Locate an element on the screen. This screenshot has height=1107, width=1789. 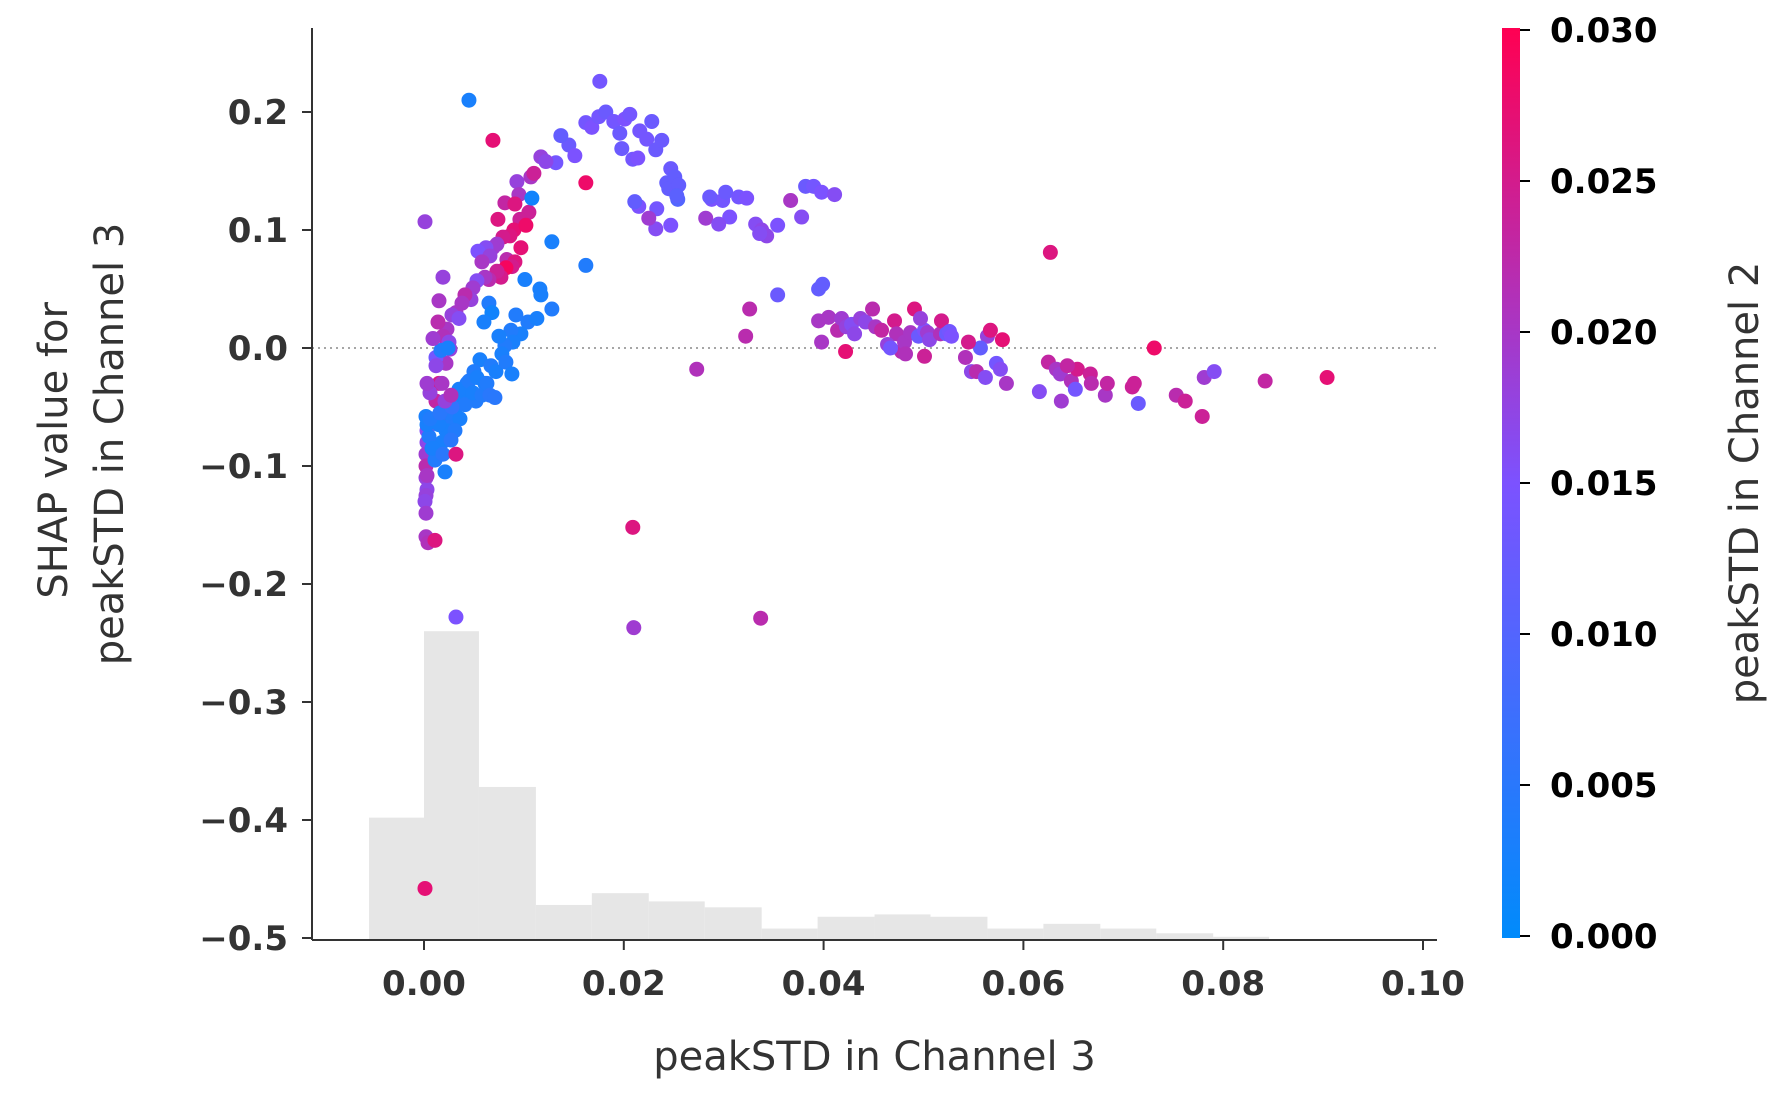
x-axis-ticks: 0.00 0.02 0.04 0.06 0.08 0.10 is located at coordinates (923, 972).